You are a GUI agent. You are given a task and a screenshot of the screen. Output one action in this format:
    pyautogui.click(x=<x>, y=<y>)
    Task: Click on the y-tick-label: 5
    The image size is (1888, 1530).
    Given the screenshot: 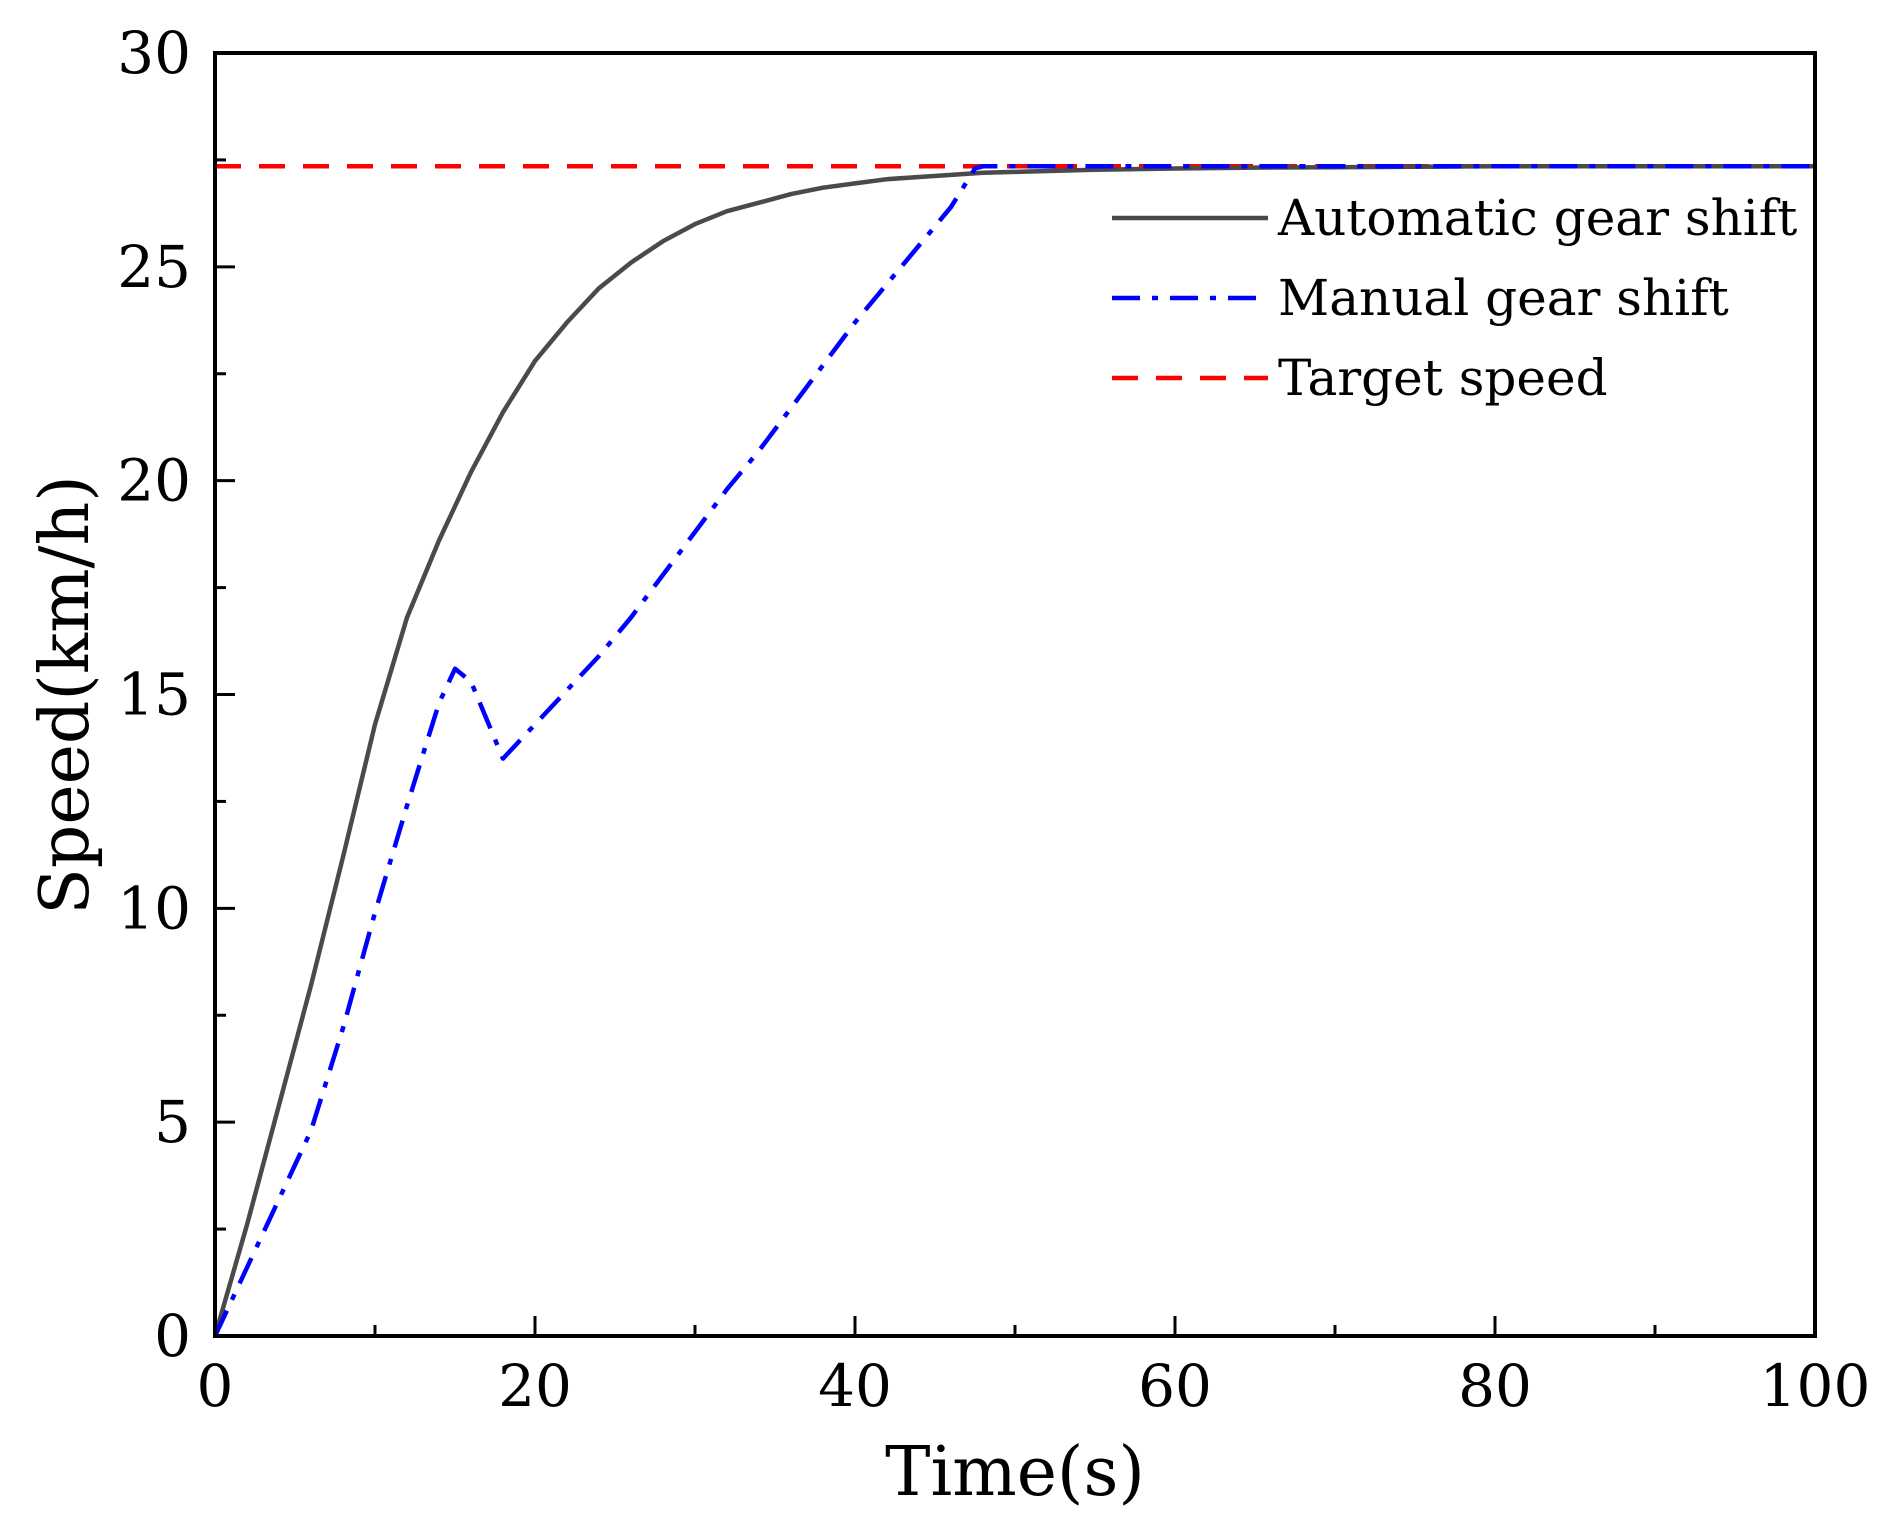 What is the action you would take?
    pyautogui.click(x=172, y=1122)
    